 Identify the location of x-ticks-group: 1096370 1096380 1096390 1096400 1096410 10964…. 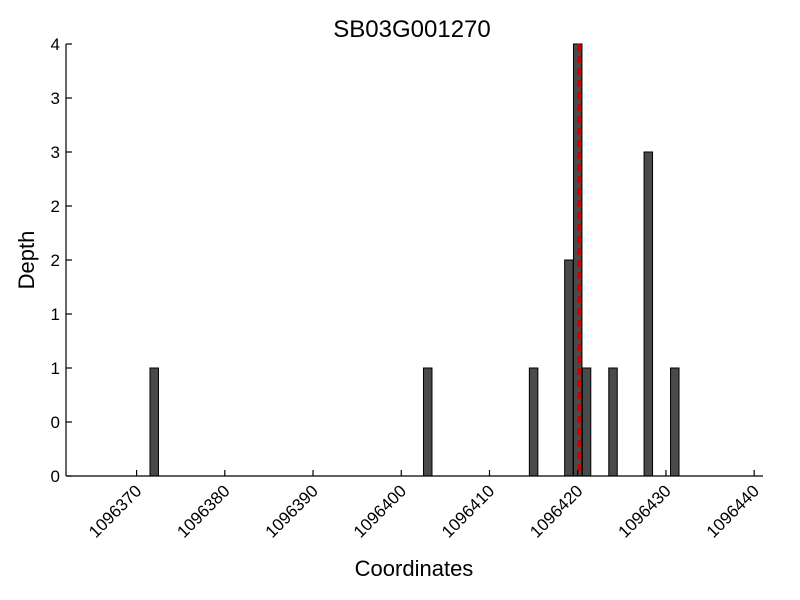
(424, 506).